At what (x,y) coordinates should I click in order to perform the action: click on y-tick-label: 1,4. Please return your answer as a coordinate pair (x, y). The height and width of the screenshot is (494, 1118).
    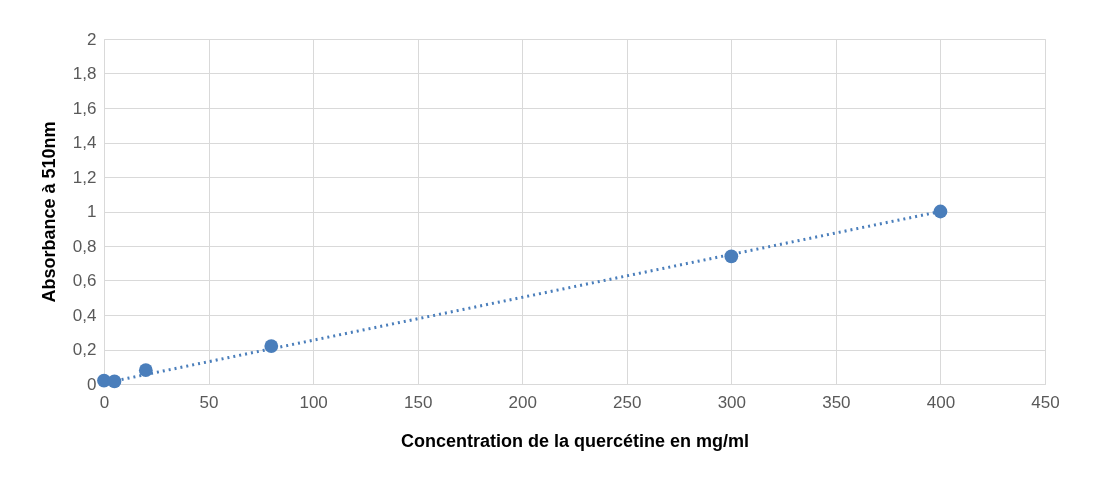
    Looking at the image, I should click on (84, 142).